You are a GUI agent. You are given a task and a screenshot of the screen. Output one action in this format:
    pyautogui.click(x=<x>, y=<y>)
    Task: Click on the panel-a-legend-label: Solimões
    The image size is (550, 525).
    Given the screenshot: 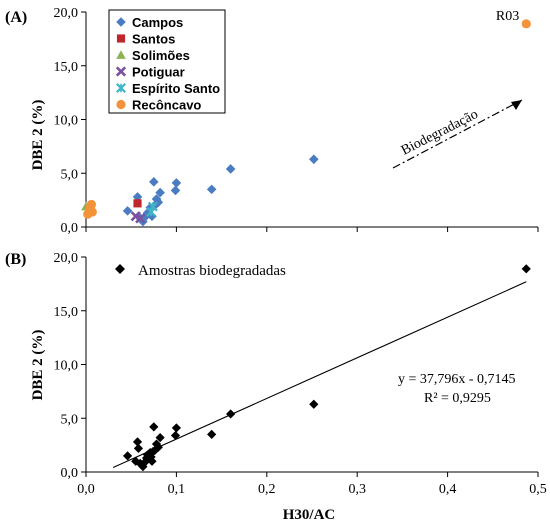 What is the action you would take?
    pyautogui.click(x=161, y=55)
    